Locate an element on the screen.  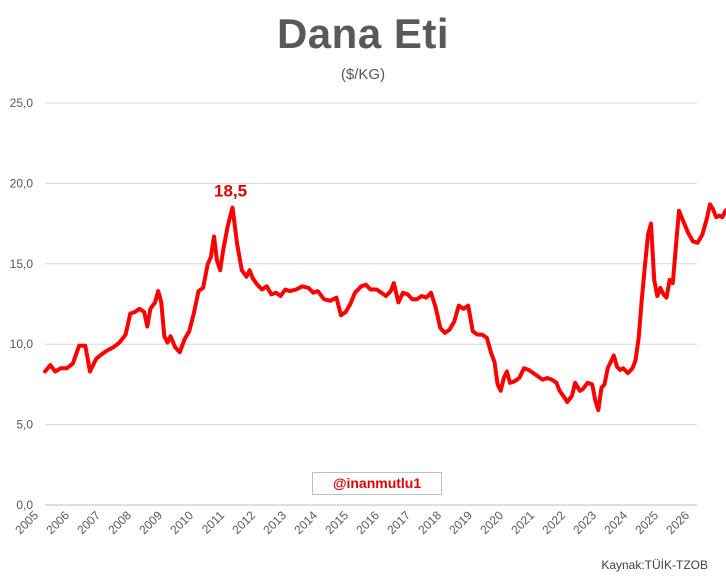
x-tick-label: 2015 is located at coordinates (336, 522).